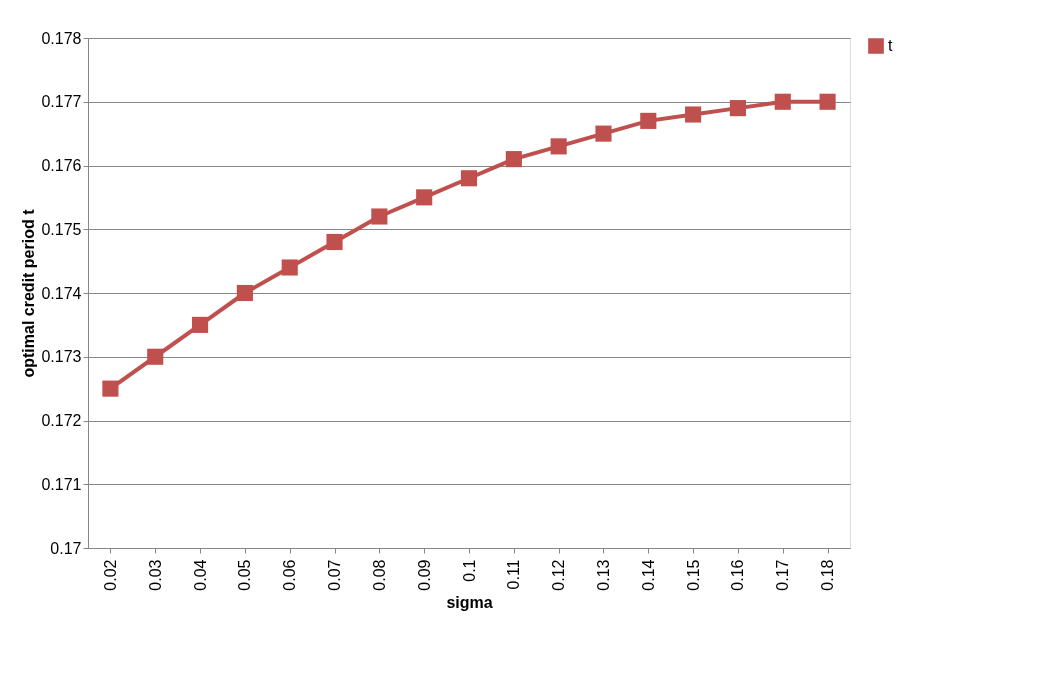 Image resolution: width=1043 pixels, height=683 pixels. Describe the element at coordinates (200, 575) in the screenshot. I see `x-tick-label: 0.04` at that location.